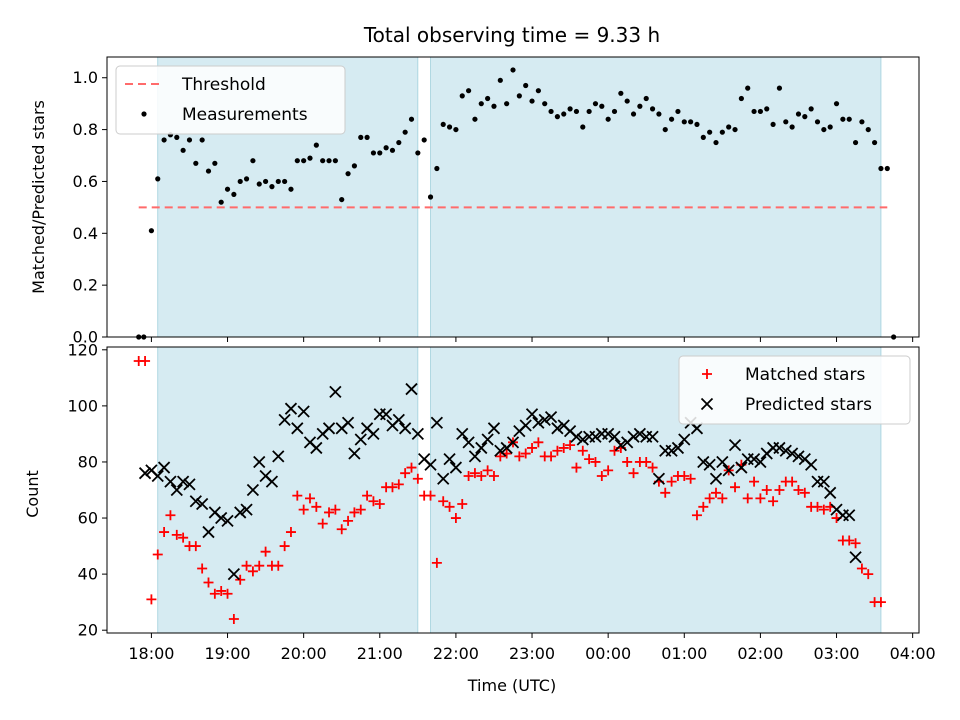 This screenshot has width=960, height=720. I want to click on bottom-x-tick-label: 22:00, so click(456, 653).